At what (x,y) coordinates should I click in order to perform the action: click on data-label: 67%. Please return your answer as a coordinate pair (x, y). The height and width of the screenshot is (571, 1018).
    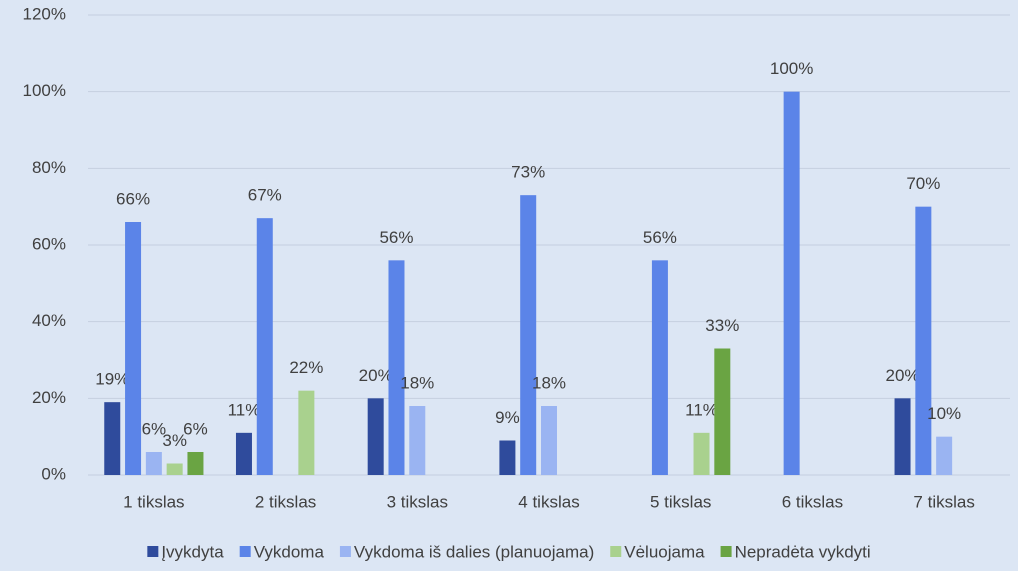
    Looking at the image, I should click on (265, 195).